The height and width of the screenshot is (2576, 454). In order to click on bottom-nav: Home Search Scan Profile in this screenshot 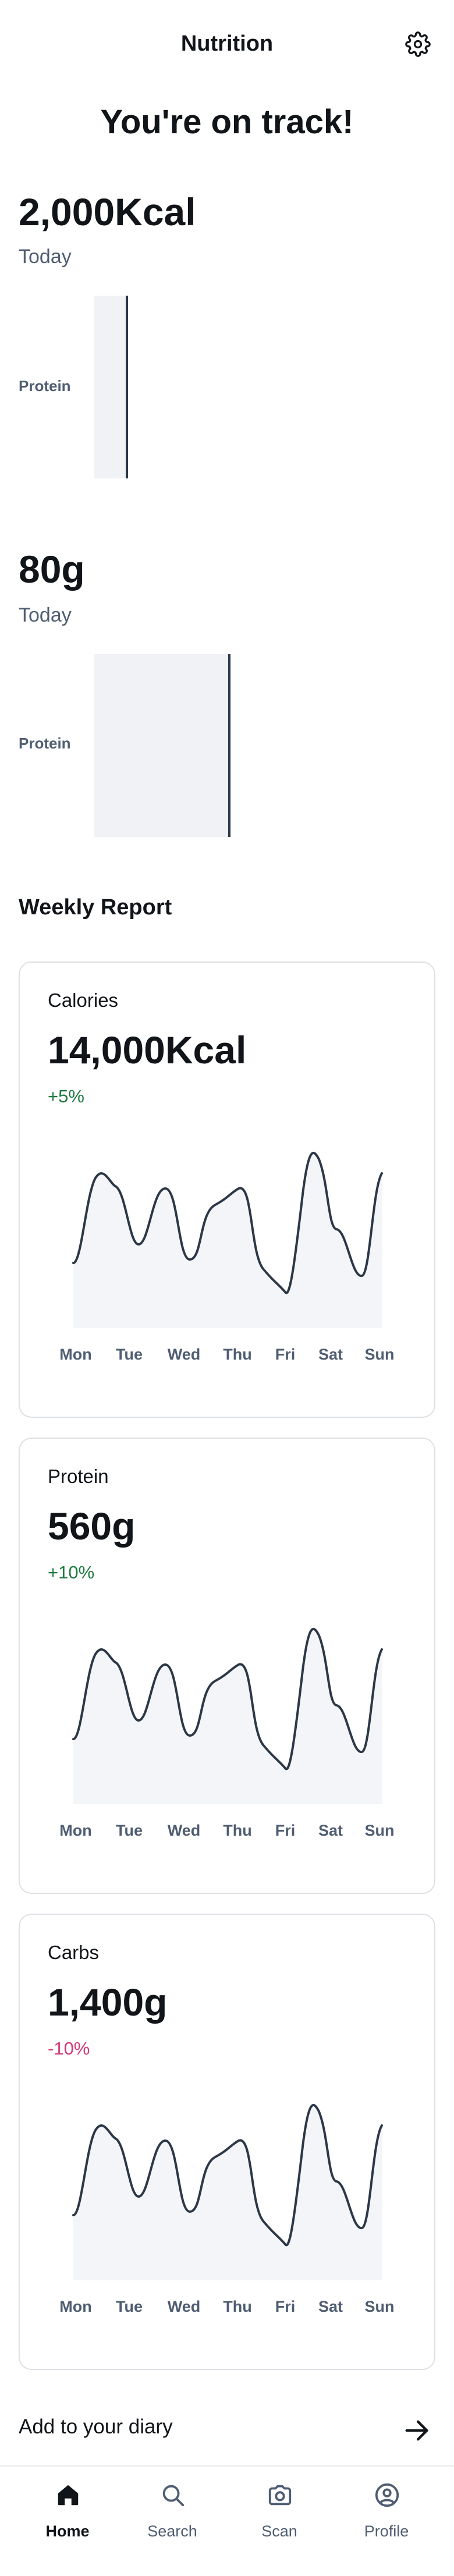, I will do `click(227, 2520)`.